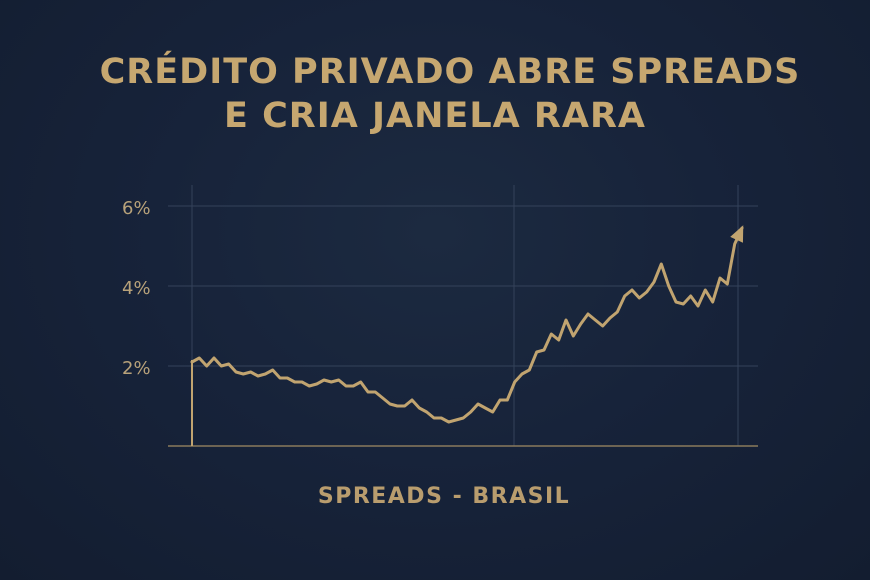 The image size is (870, 580). What do you see at coordinates (737, 234) in the screenshot?
I see `trend-arrowhead` at bounding box center [737, 234].